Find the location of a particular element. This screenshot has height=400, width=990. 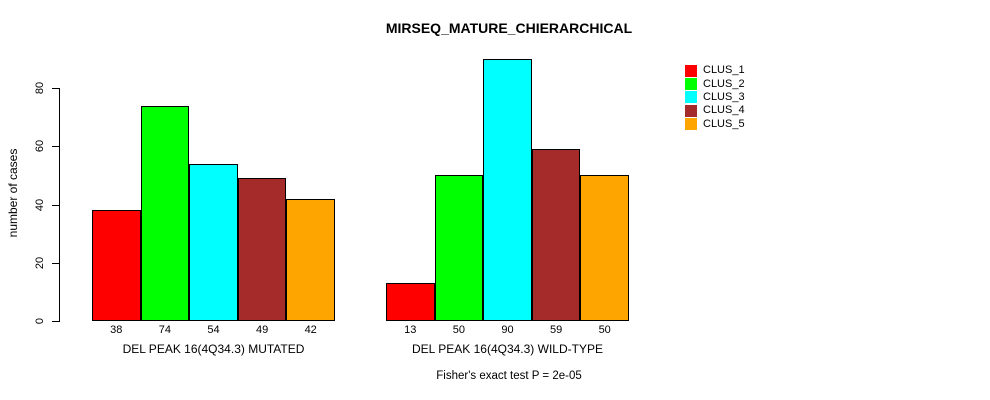

legend: CLUS_1 CLUS_2 CLUS_3 CLUS_4 CLUS_5 is located at coordinates (715, 97).